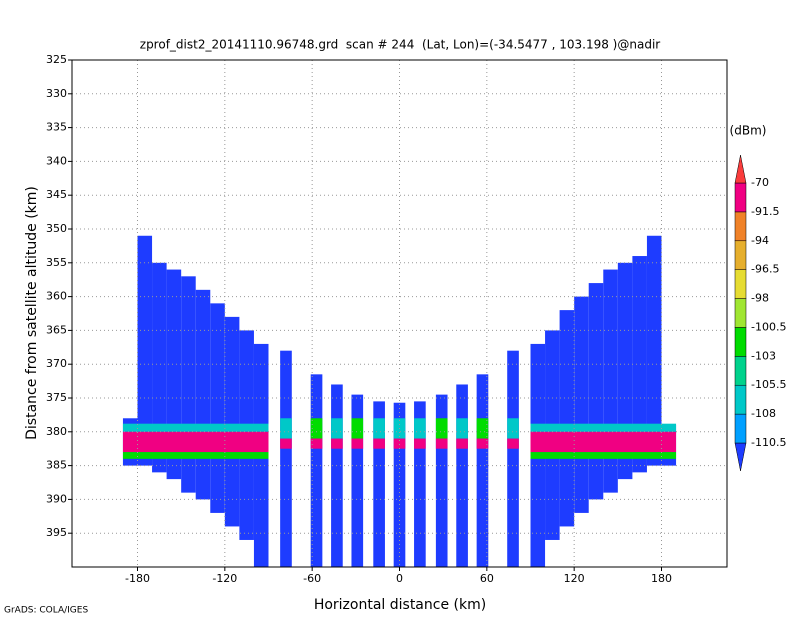 This screenshot has height=618, width=800. I want to click on colorbar-label: -105.5, so click(768, 384).